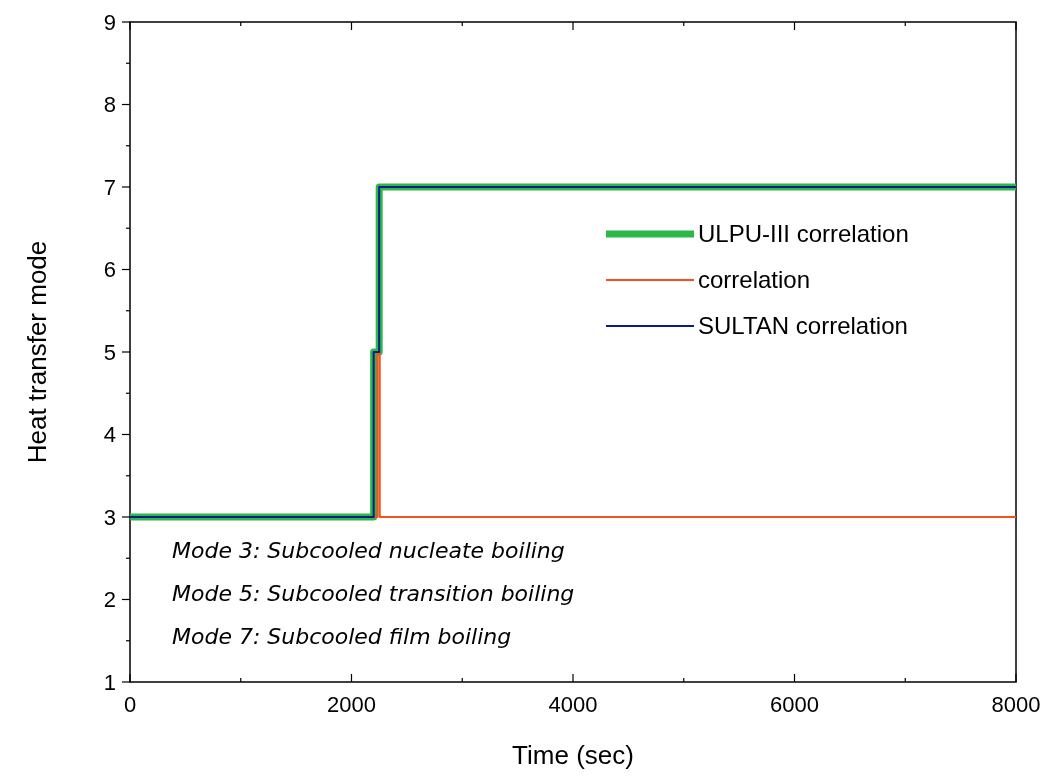 Image resolution: width=1054 pixels, height=782 pixels. I want to click on x-axis-title: Time (sec), so click(573, 755).